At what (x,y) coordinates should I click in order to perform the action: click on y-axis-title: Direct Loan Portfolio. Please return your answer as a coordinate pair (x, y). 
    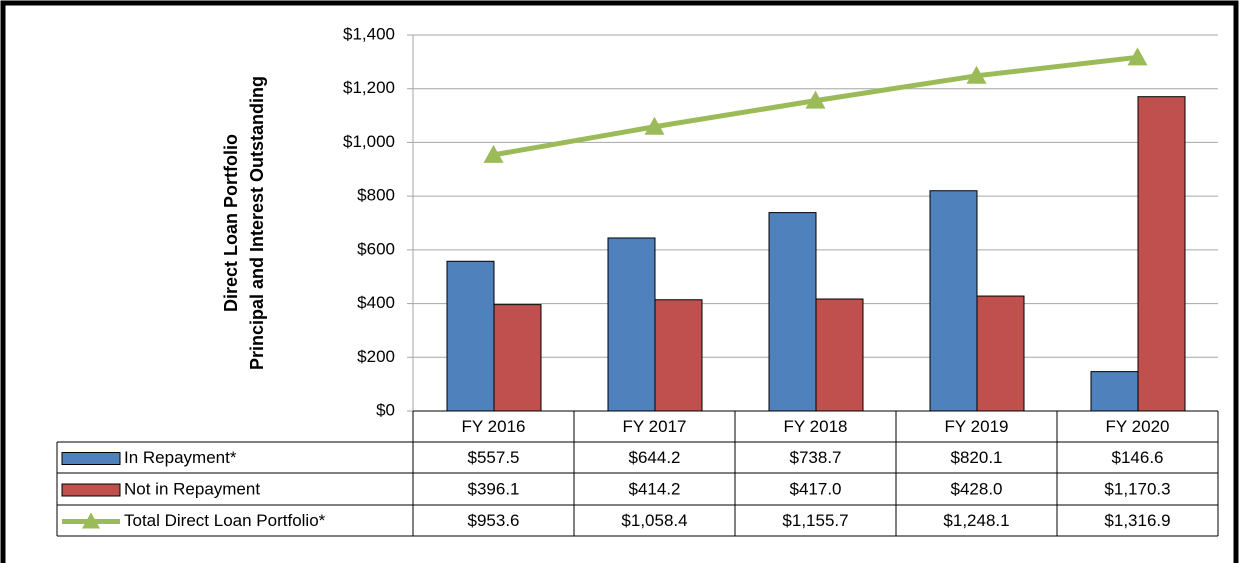
    Looking at the image, I should click on (231, 223).